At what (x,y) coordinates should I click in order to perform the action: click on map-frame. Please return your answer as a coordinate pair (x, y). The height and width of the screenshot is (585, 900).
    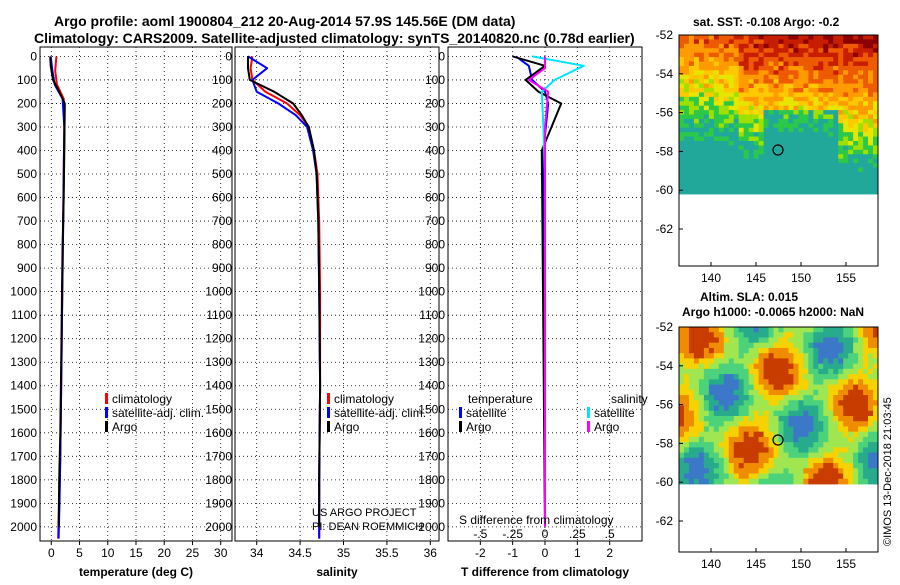
    Looking at the image, I should click on (778, 150).